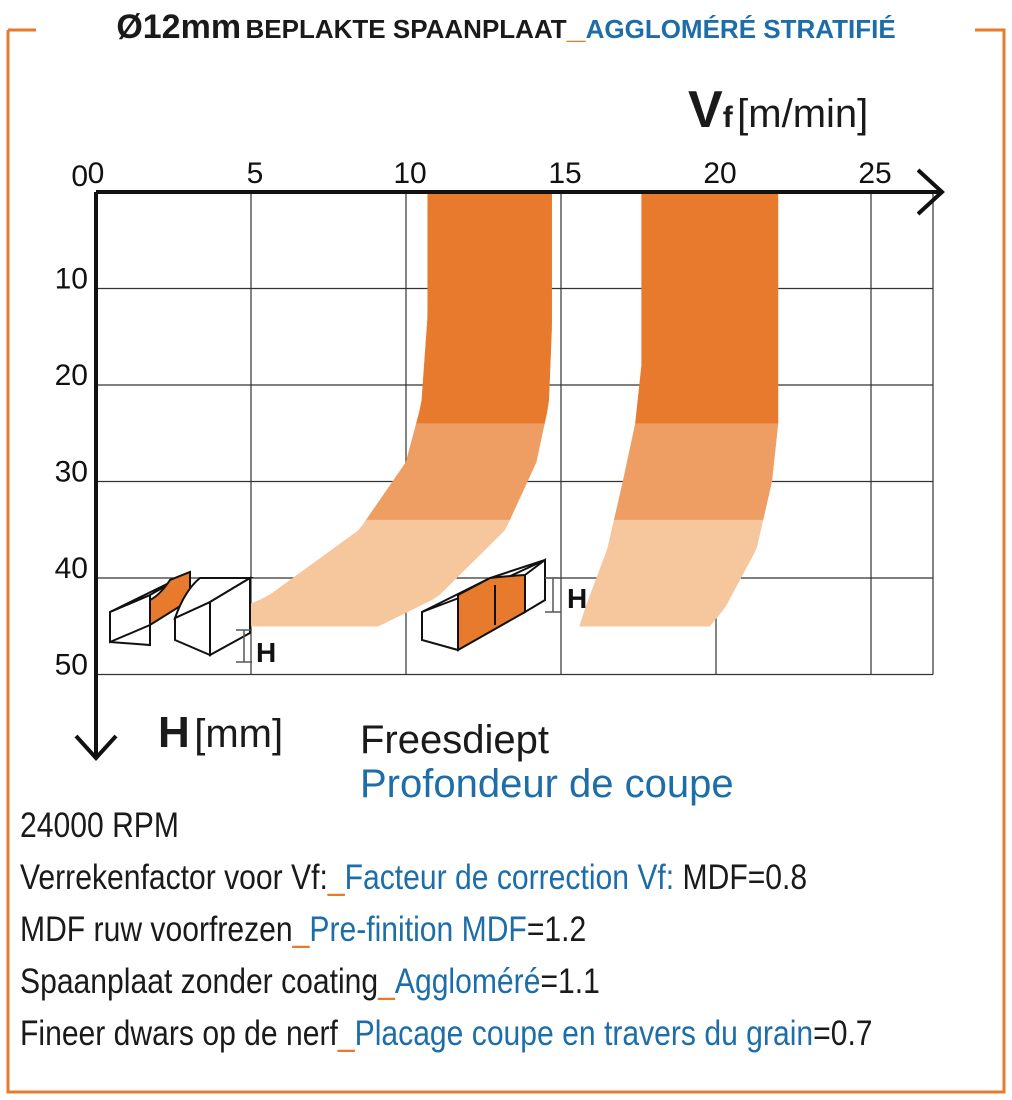 Image resolution: width=1012 pixels, height=1100 pixels. Describe the element at coordinates (266, 652) in the screenshot. I see `groove-h-label: H` at that location.